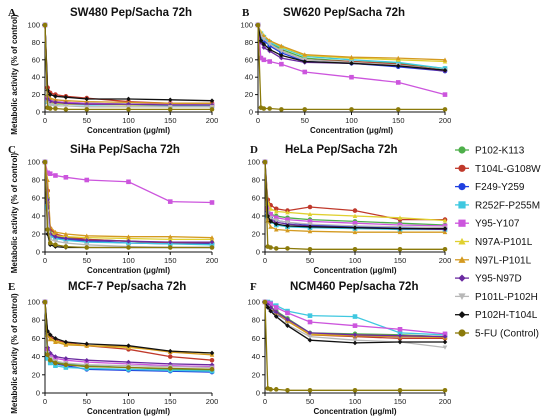 The image size is (550, 418). I want to click on series-y95-y107, so click(128, 182).